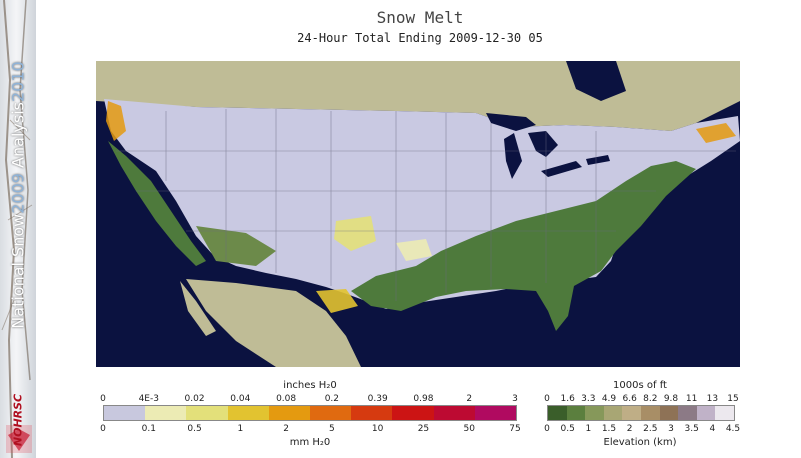 The image size is (801, 458). What do you see at coordinates (157, 203) in the screenshot?
I see `pacific-coast-lowland` at bounding box center [157, 203].